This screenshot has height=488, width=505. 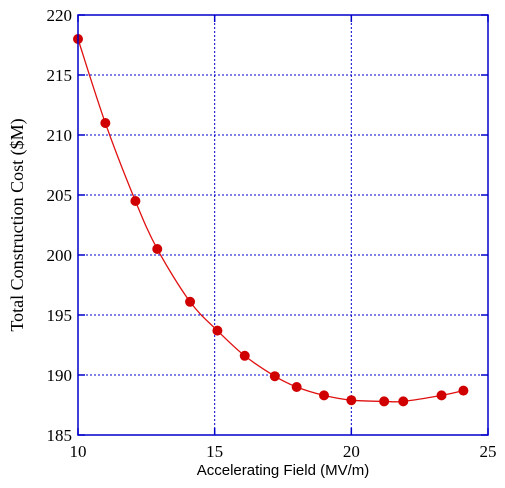 I want to click on x-axis-title: Accelerating Field (MV/m), so click(x=283, y=470).